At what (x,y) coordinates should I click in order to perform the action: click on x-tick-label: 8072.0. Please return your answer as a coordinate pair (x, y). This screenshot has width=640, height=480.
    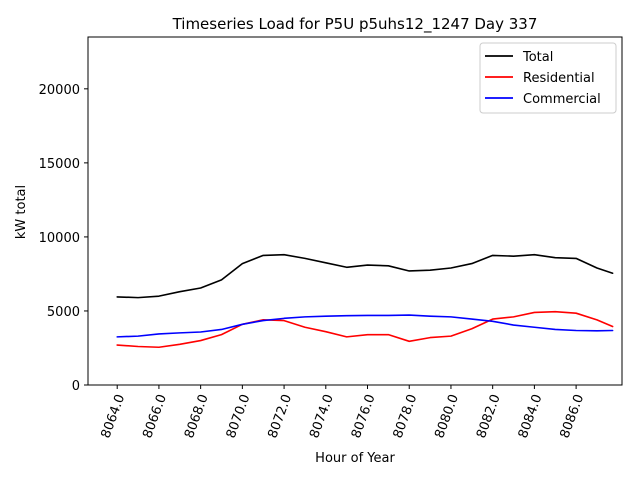
    Looking at the image, I should click on (280, 416).